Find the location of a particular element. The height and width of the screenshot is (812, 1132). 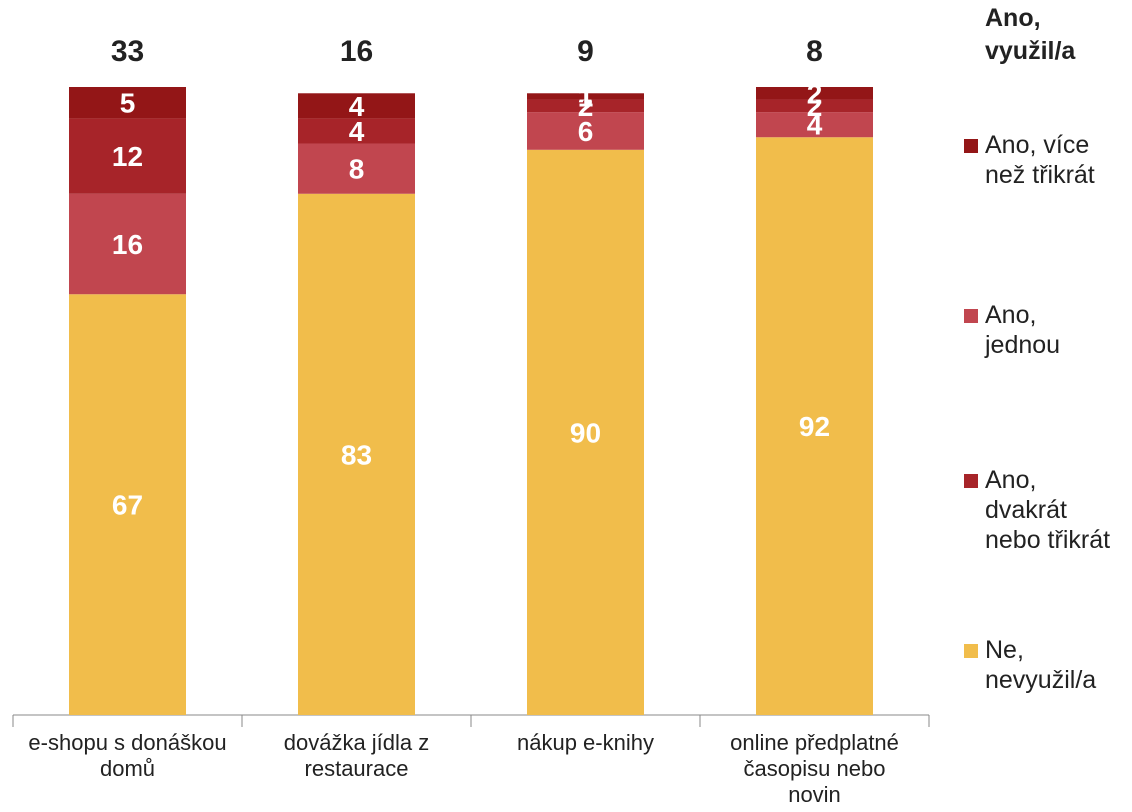

legend-label: Ano, dvakrát nebo třikrát is located at coordinates (1048, 510).